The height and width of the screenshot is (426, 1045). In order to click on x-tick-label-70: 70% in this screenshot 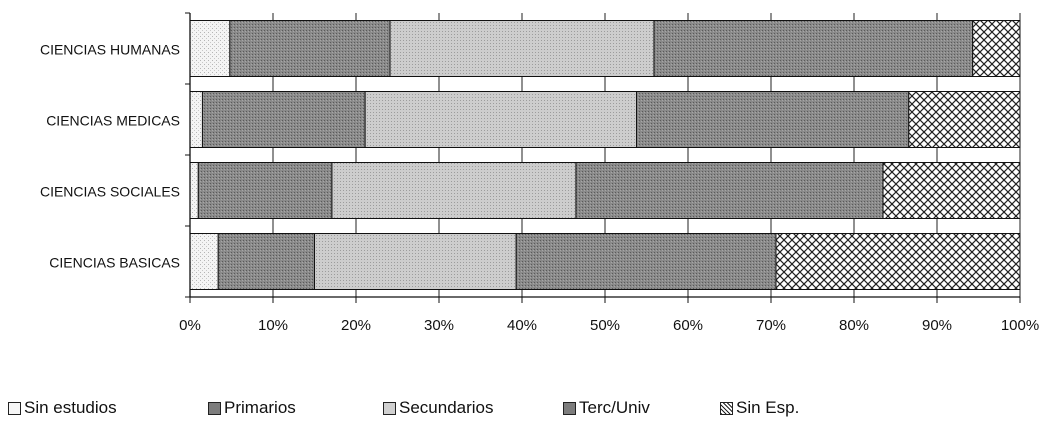, I will do `click(771, 325)`.